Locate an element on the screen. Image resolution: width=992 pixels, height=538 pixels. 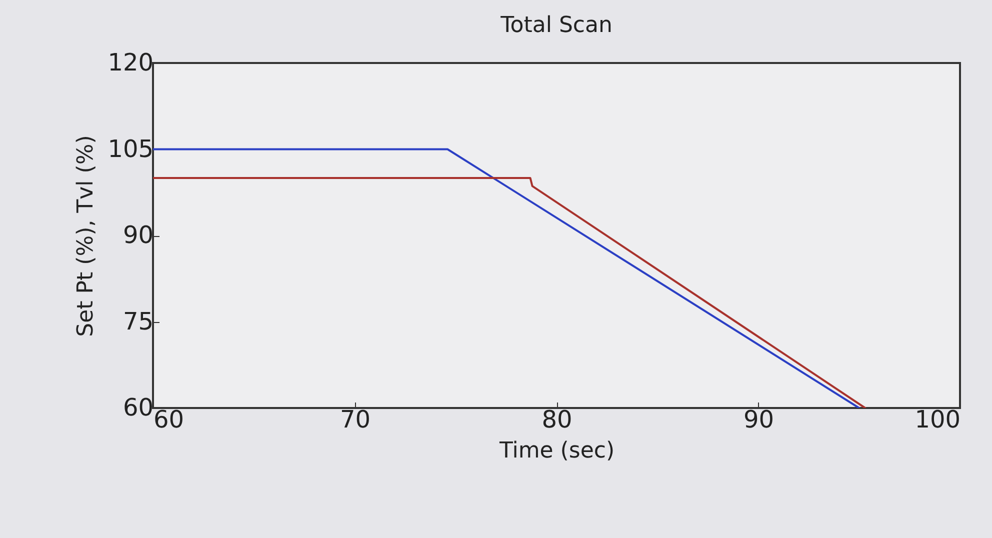
x-tick-label: 60 is located at coordinates (169, 420).